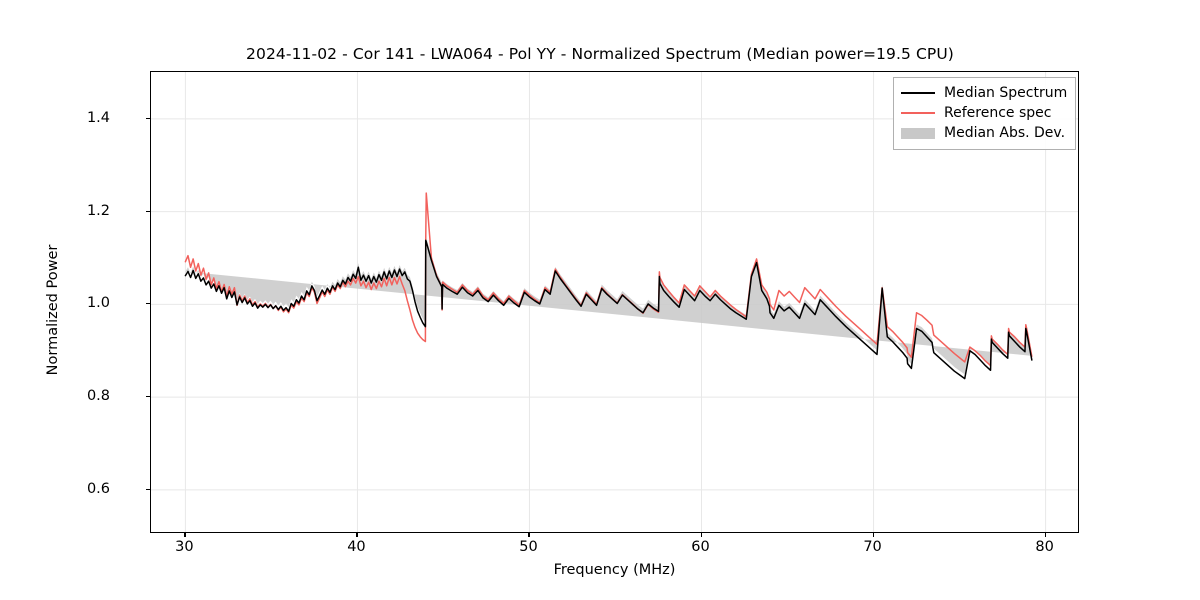 The height and width of the screenshot is (600, 1200). What do you see at coordinates (98, 488) in the screenshot?
I see `y-tick-label: 0.6` at bounding box center [98, 488].